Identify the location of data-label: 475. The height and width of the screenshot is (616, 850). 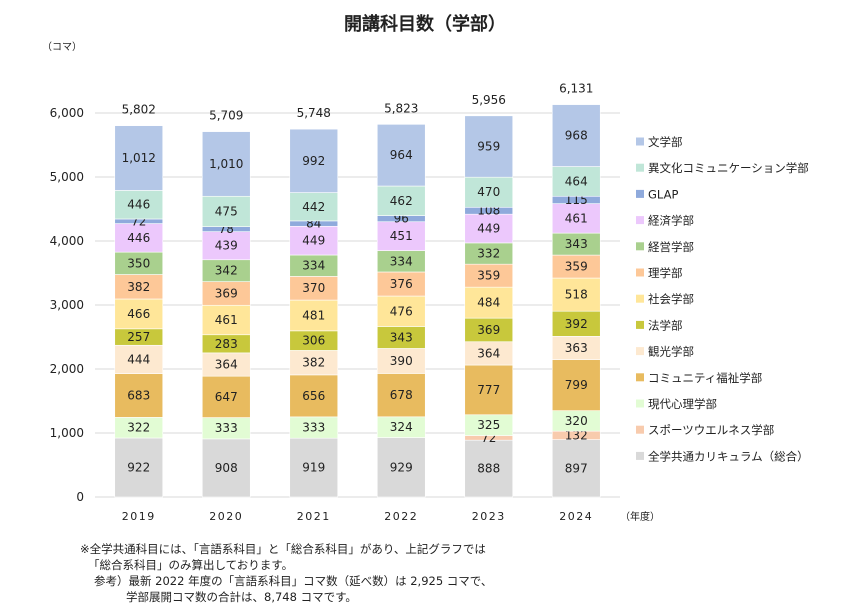
(226, 211).